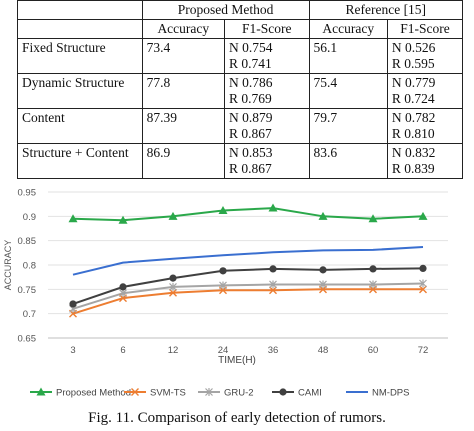 This screenshot has width=474, height=431. I want to click on f1-r-value: R 0.769, so click(250, 98).